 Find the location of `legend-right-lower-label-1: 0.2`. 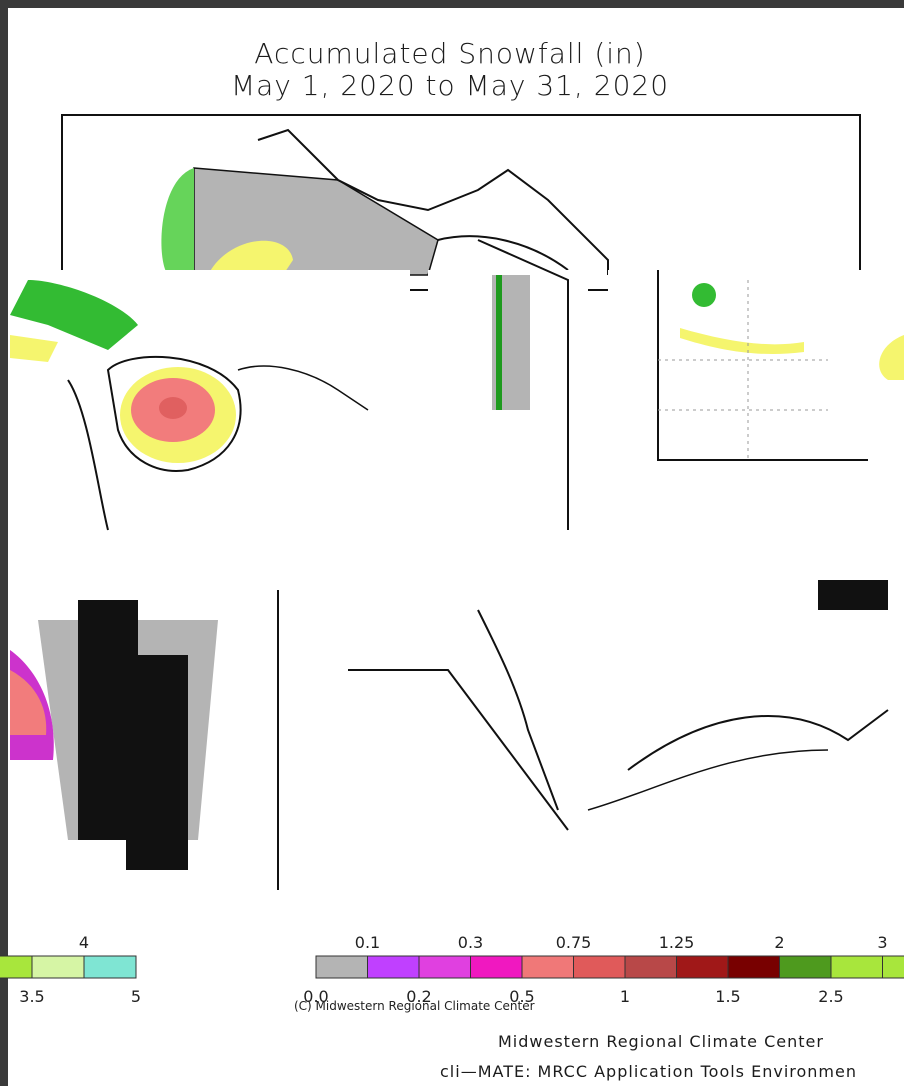

legend-right-lower-label-1: 0.2 is located at coordinates (418, 996).